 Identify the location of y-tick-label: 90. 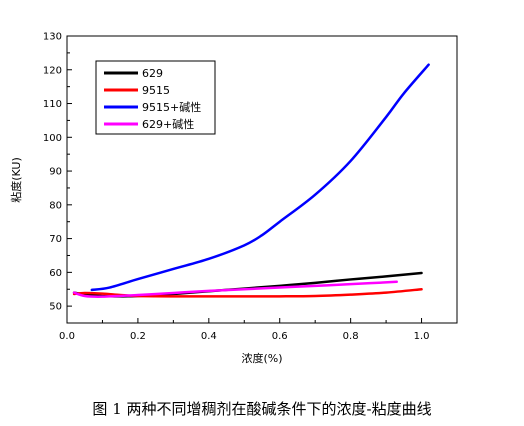
(55, 172).